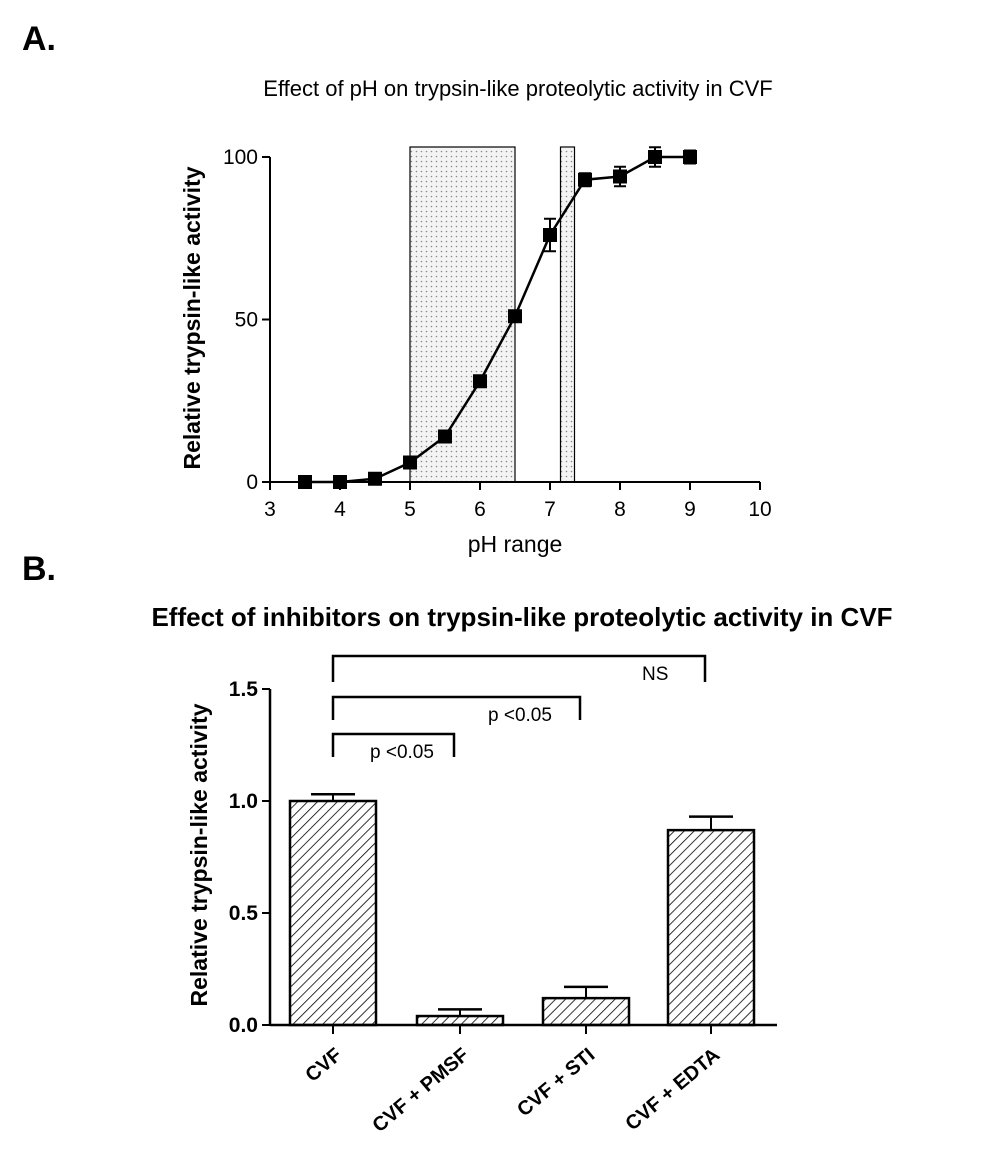 This screenshot has height=1172, width=1000. What do you see at coordinates (39, 39) in the screenshot?
I see `panel-a-label: A.` at bounding box center [39, 39].